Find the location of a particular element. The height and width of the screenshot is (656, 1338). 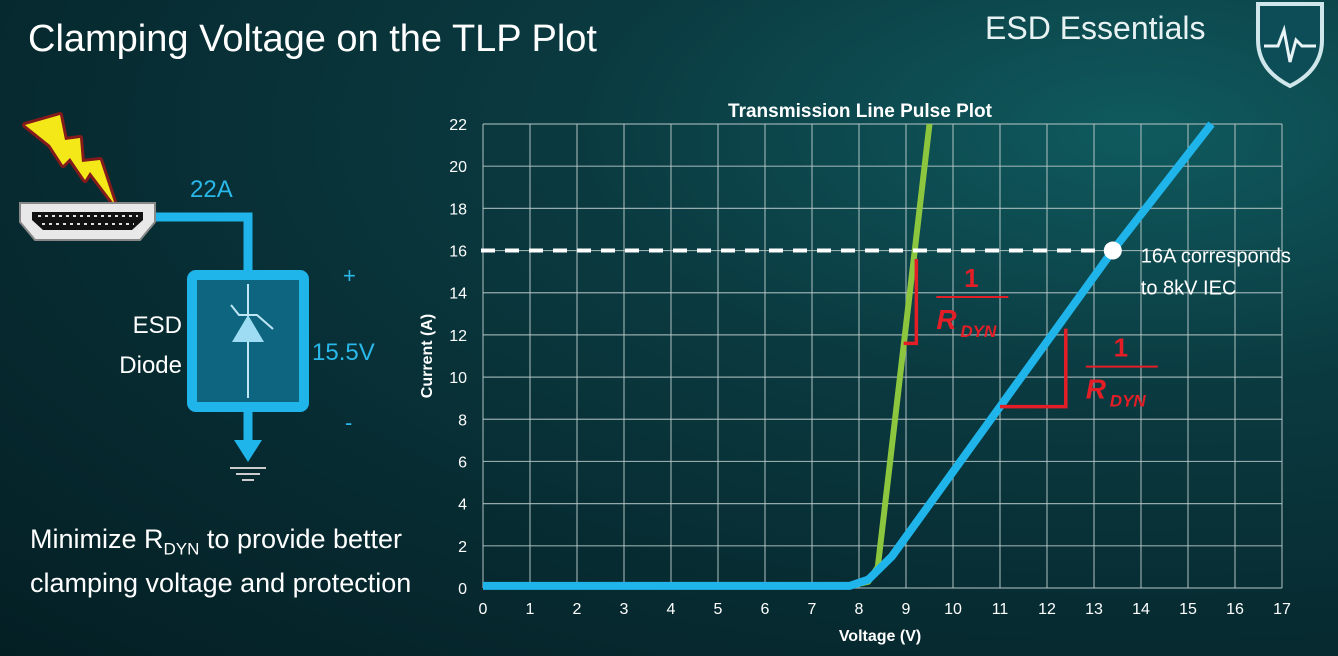

device-label-esd: ESD is located at coordinates (157, 325).